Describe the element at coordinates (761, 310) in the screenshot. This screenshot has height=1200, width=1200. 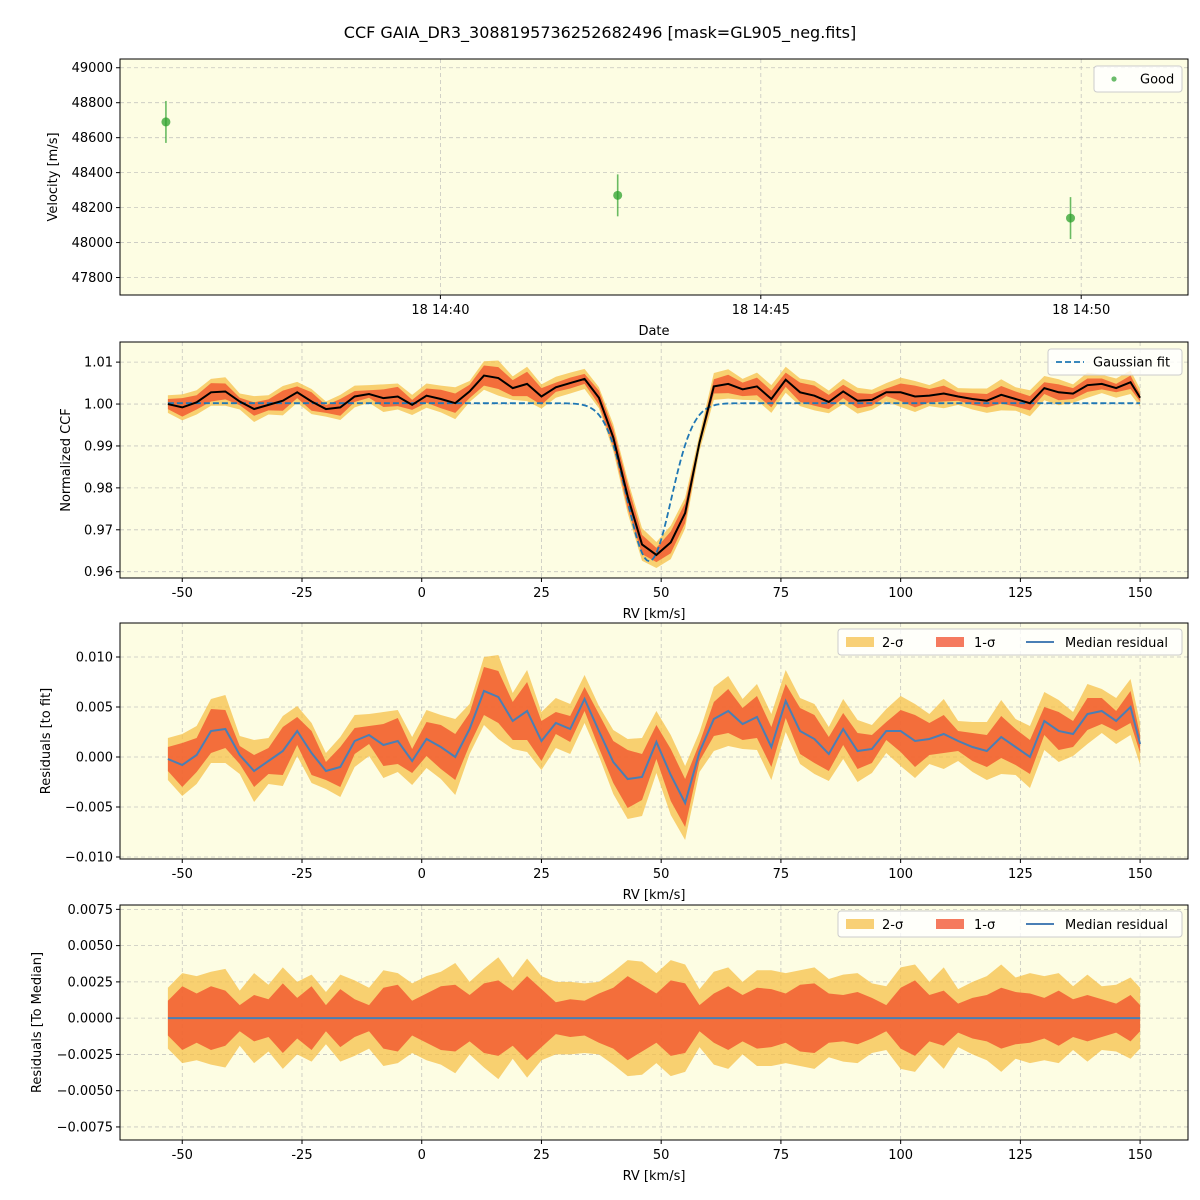
I see `x-tick-label: 18 14:45` at that location.